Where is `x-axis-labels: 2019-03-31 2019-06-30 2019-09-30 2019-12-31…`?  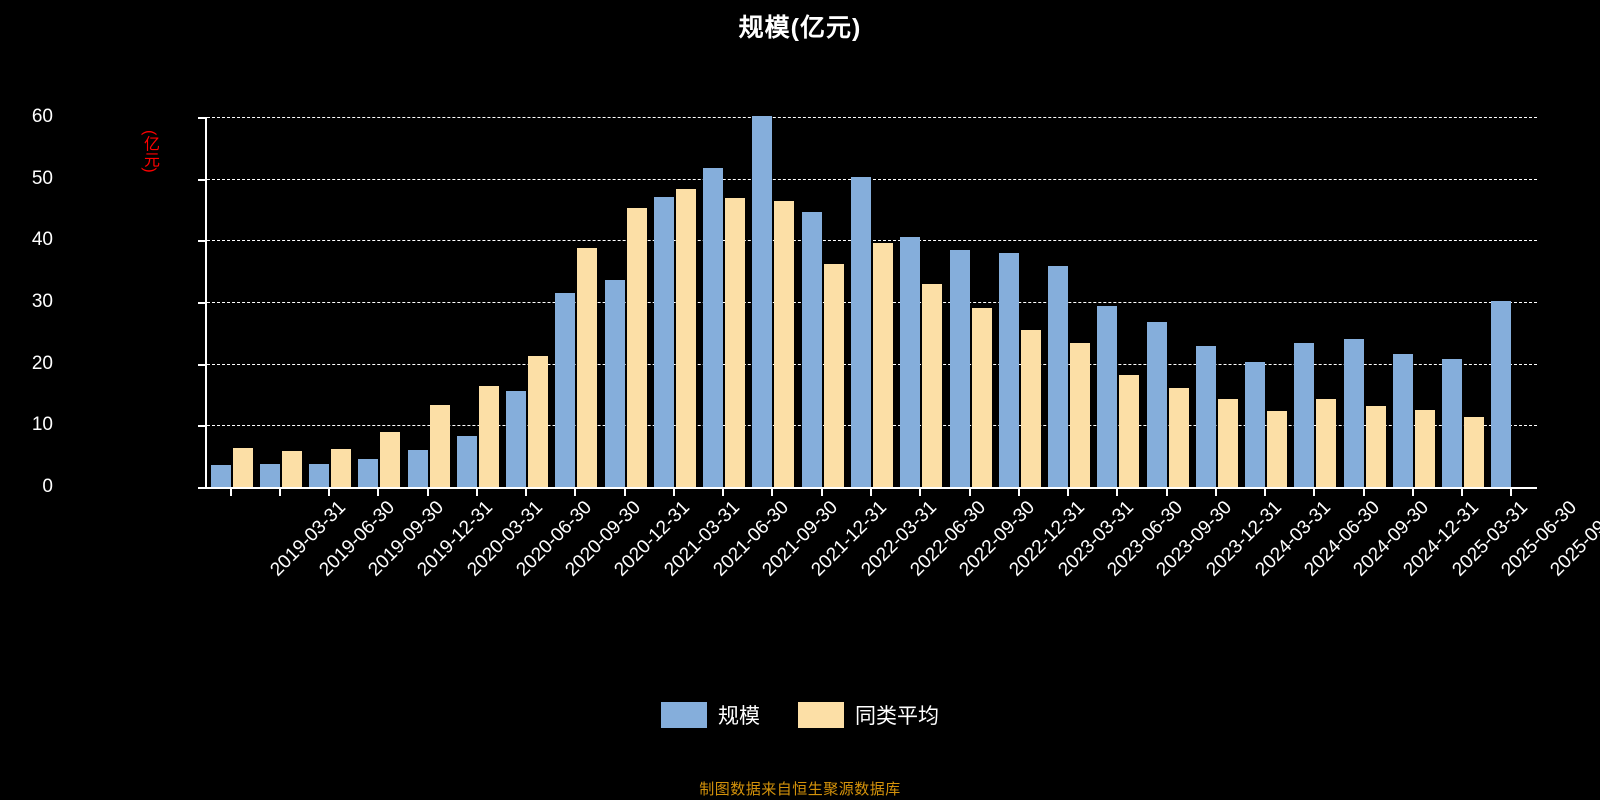
x-axis-labels: 2019-03-31 2019-06-30 2019-09-30 2019-12-31… is located at coordinates (902, 557).